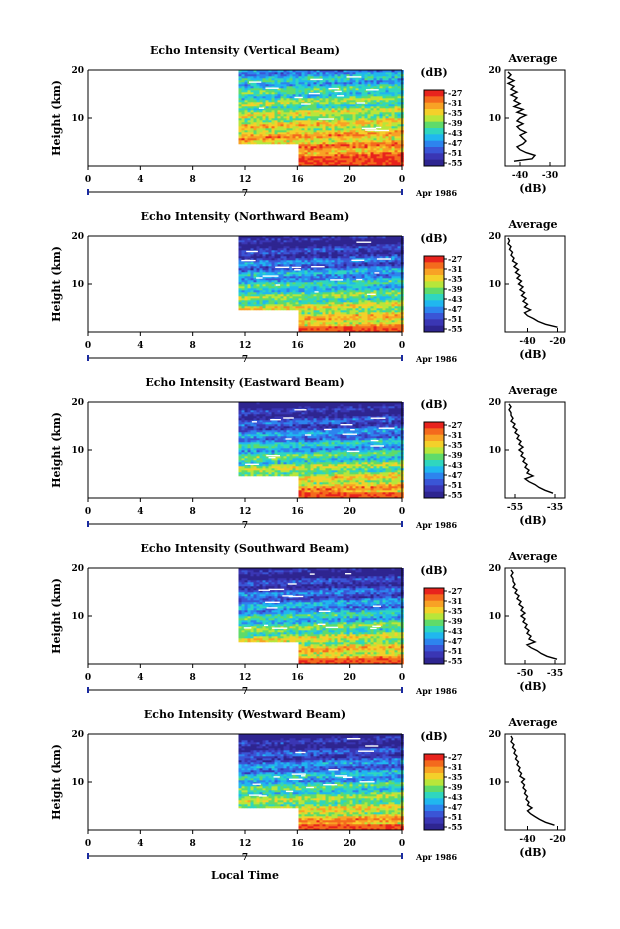  I want to click on colorbar-tick-label: -47, so click(455, 143).